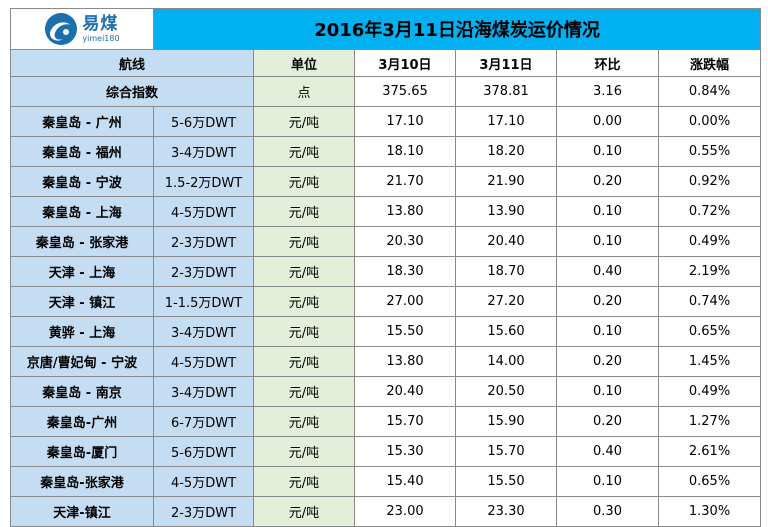 The height and width of the screenshot is (527, 768). What do you see at coordinates (61, 29) in the screenshot?
I see `yimei-logo-icon` at bounding box center [61, 29].